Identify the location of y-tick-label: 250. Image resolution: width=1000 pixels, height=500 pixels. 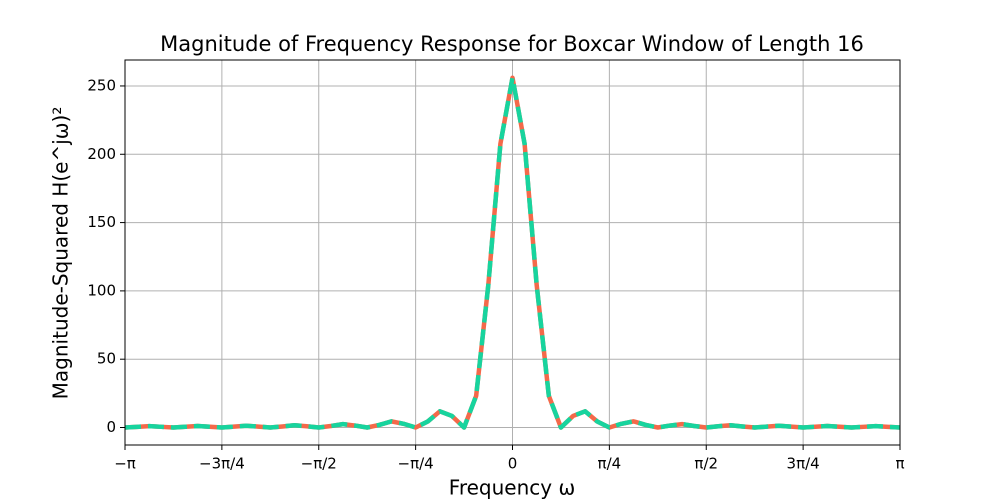
(101, 85).